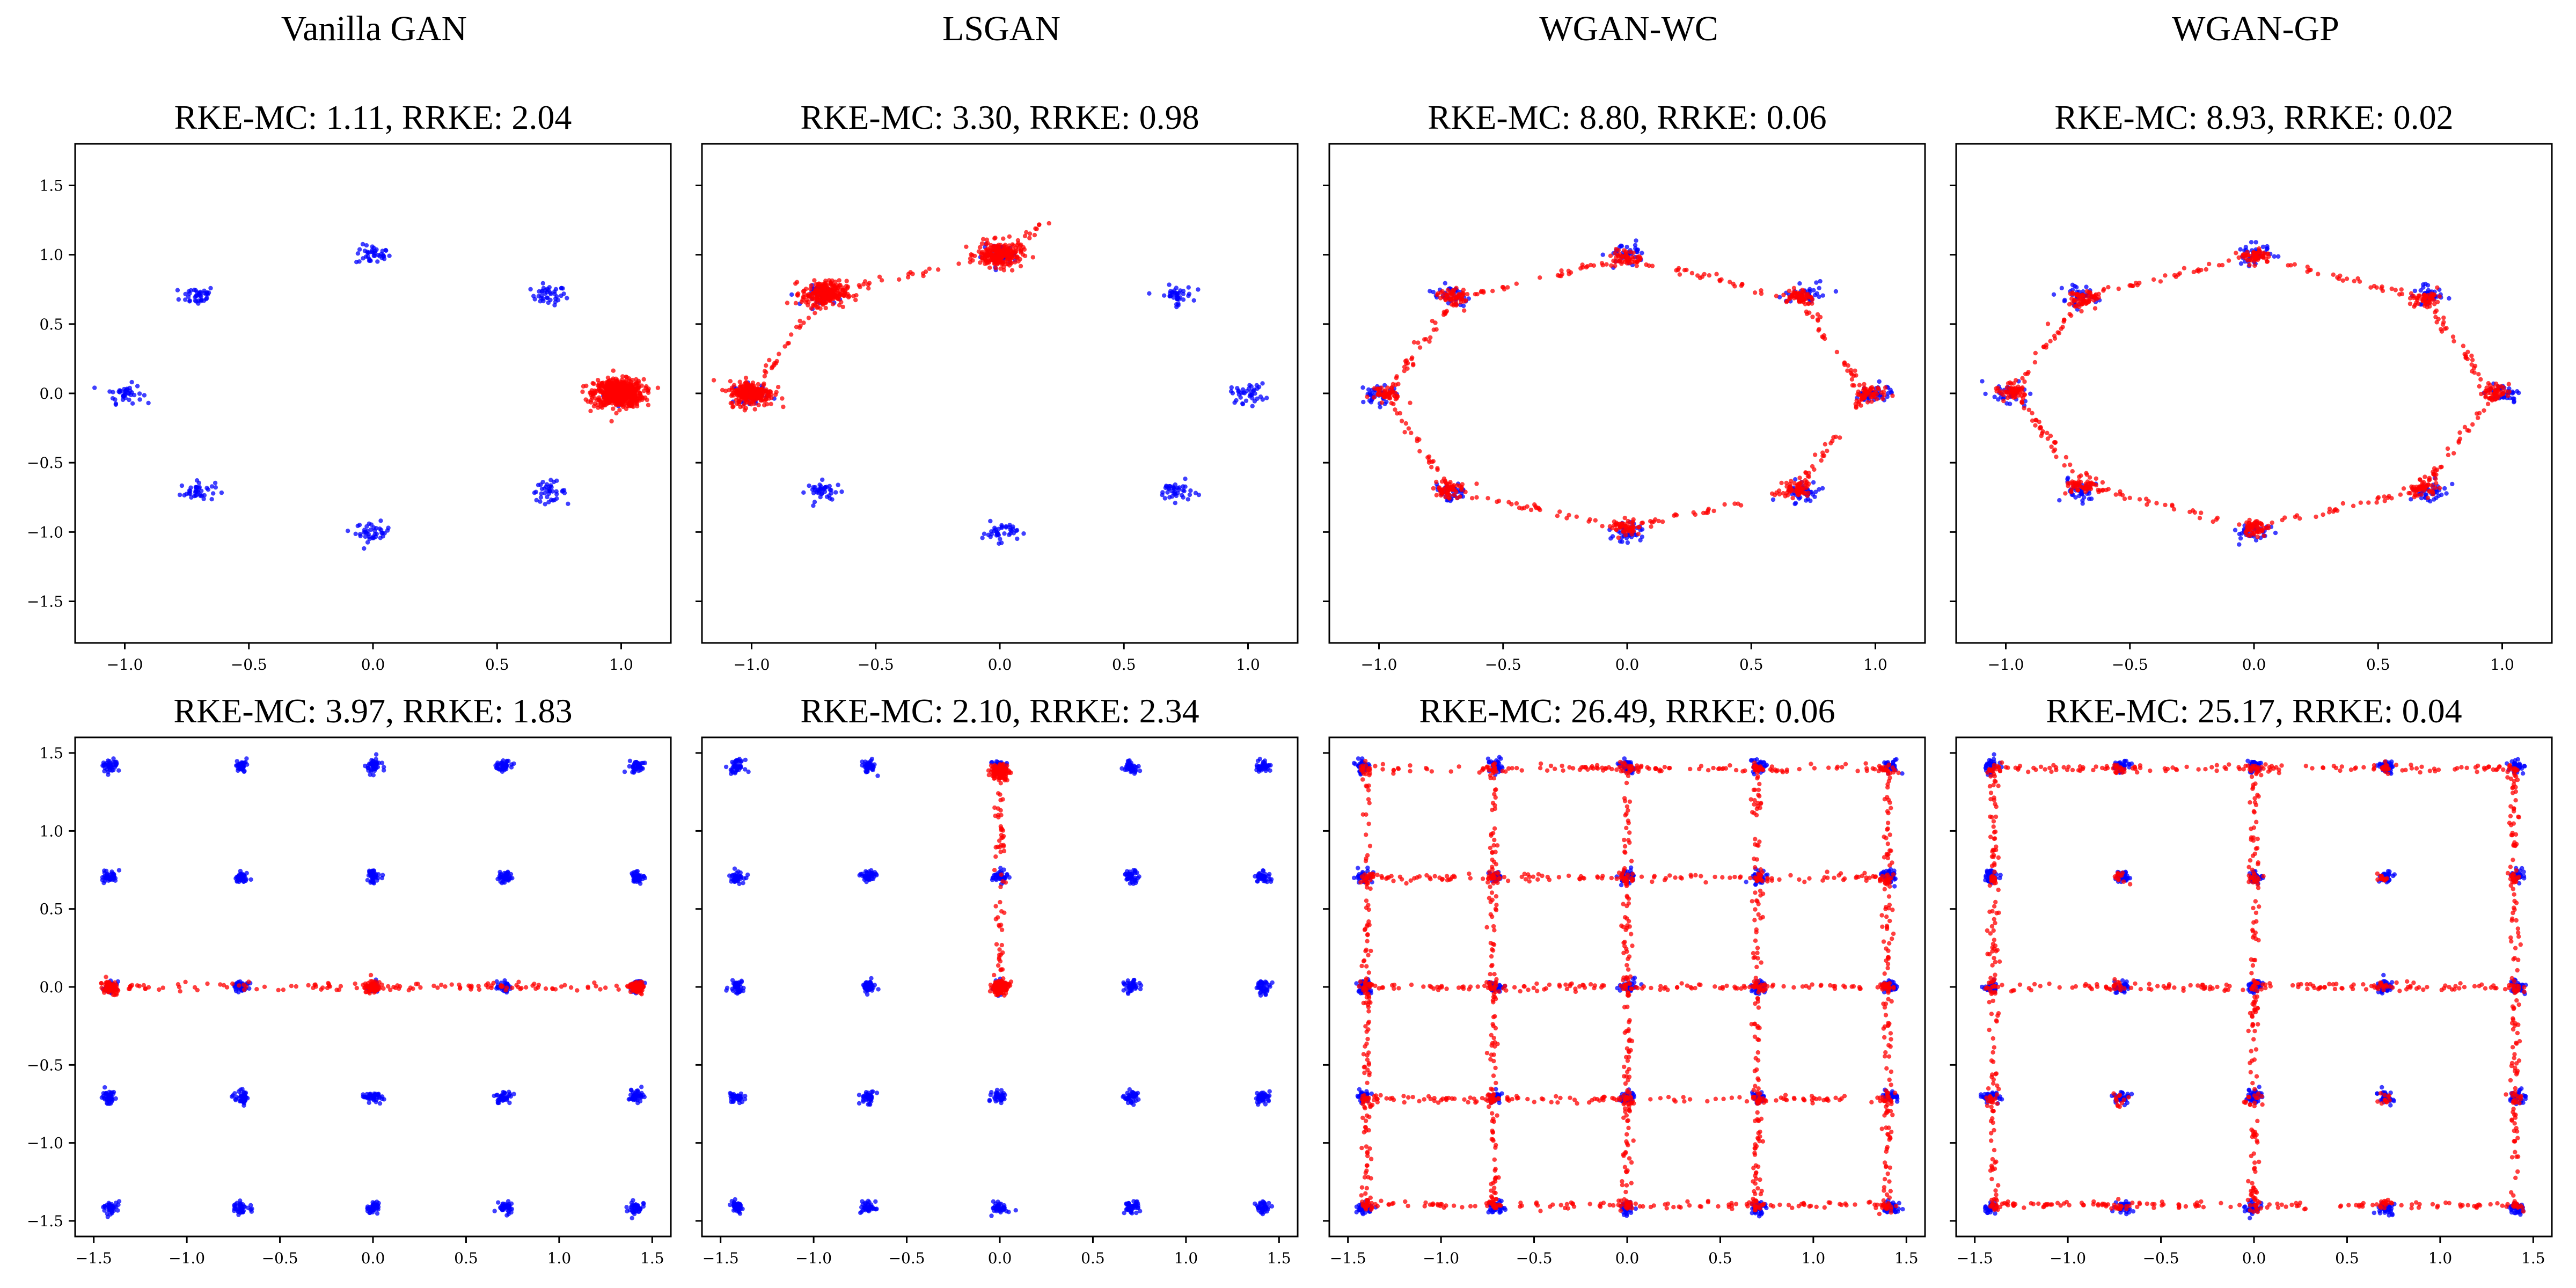  Describe the element at coordinates (249, 665) in the screenshot. I see `x-tick-label: −0.5` at that location.